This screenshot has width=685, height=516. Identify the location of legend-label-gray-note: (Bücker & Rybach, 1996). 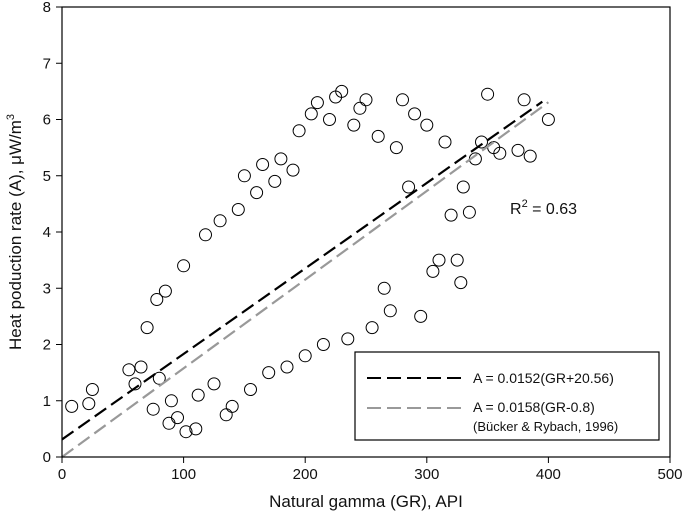
(545, 426).